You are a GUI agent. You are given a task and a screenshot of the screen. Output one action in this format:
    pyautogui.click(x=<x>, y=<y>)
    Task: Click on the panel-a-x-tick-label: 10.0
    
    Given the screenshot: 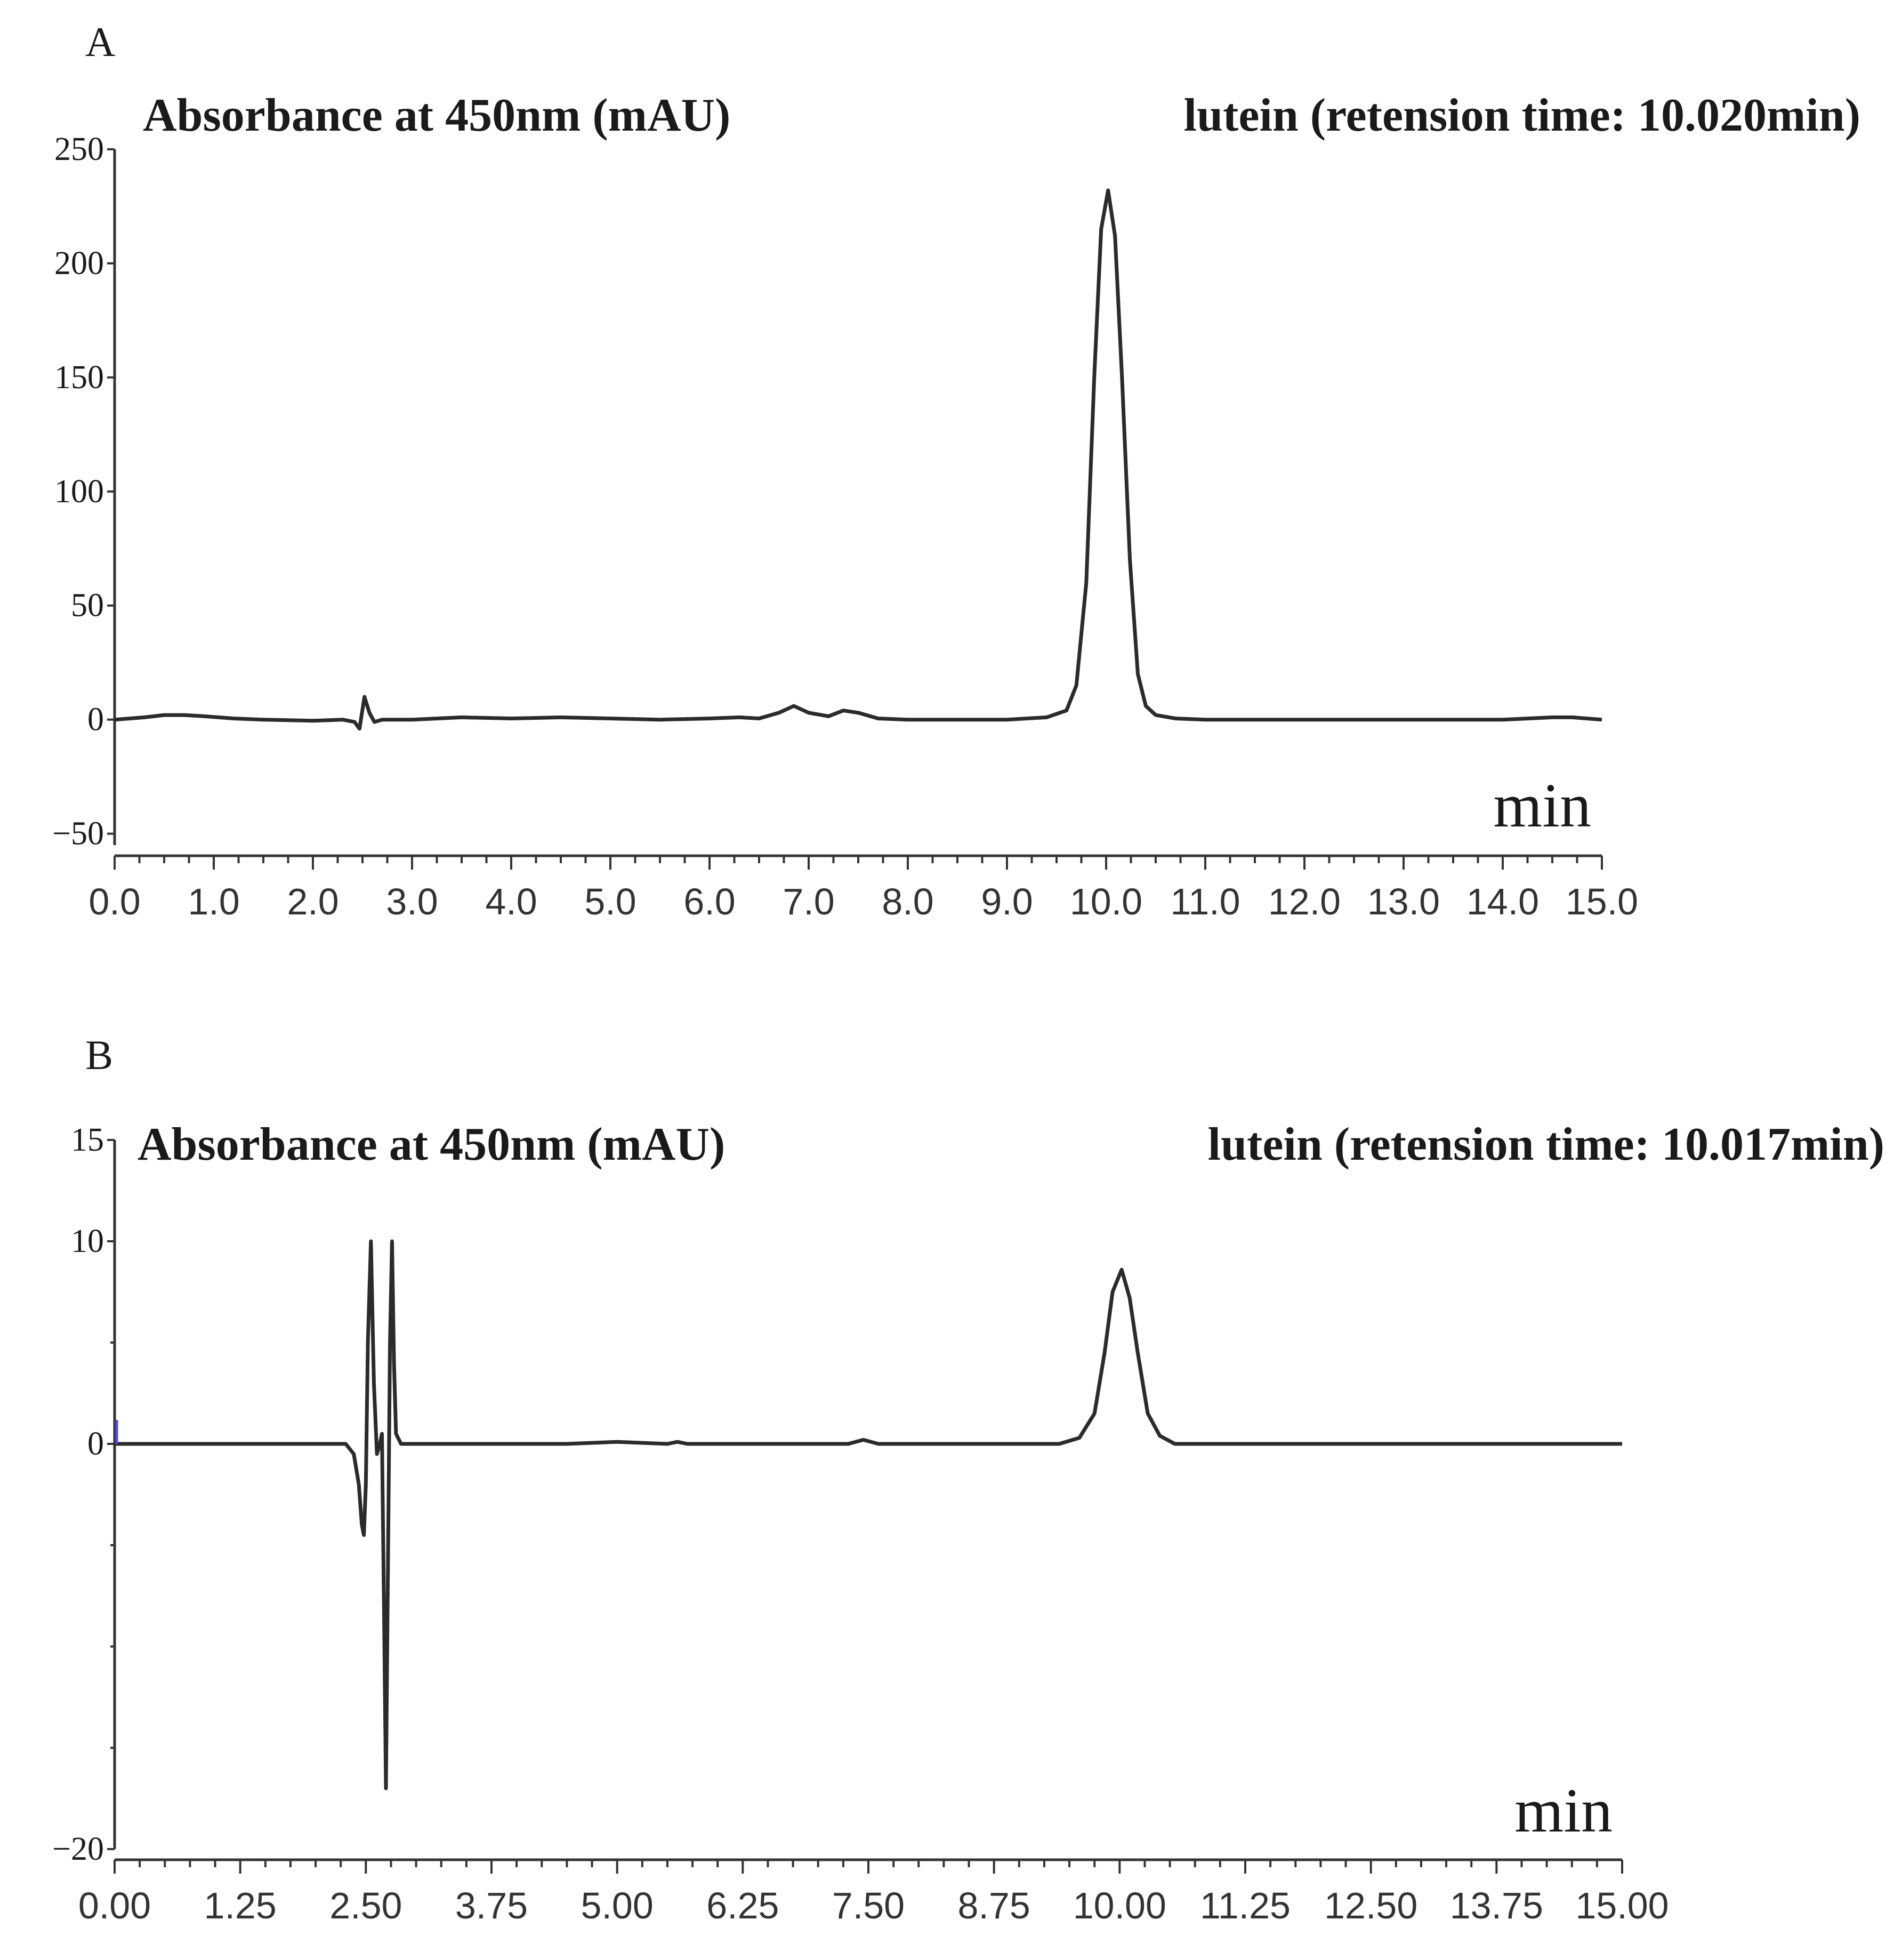 What is the action you would take?
    pyautogui.click(x=1106, y=901)
    